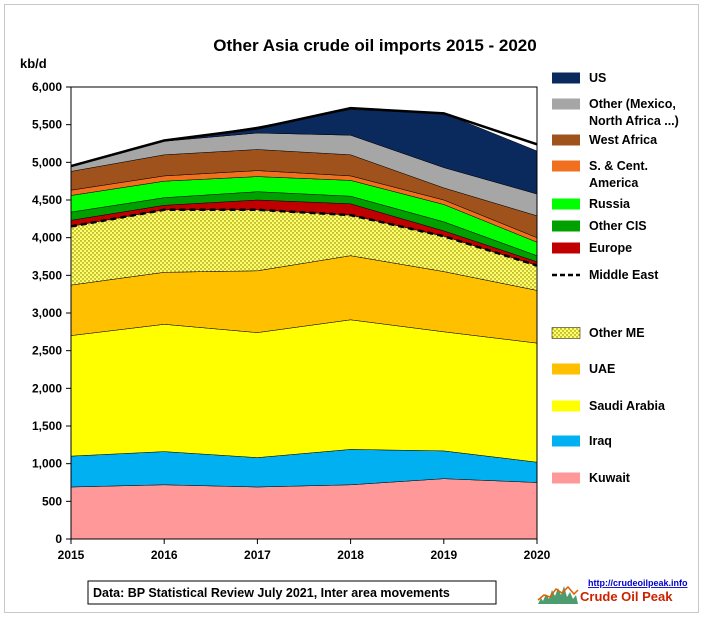 The height and width of the screenshot is (619, 705). What do you see at coordinates (47, 313) in the screenshot?
I see `y-tick-label: 3,000` at bounding box center [47, 313].